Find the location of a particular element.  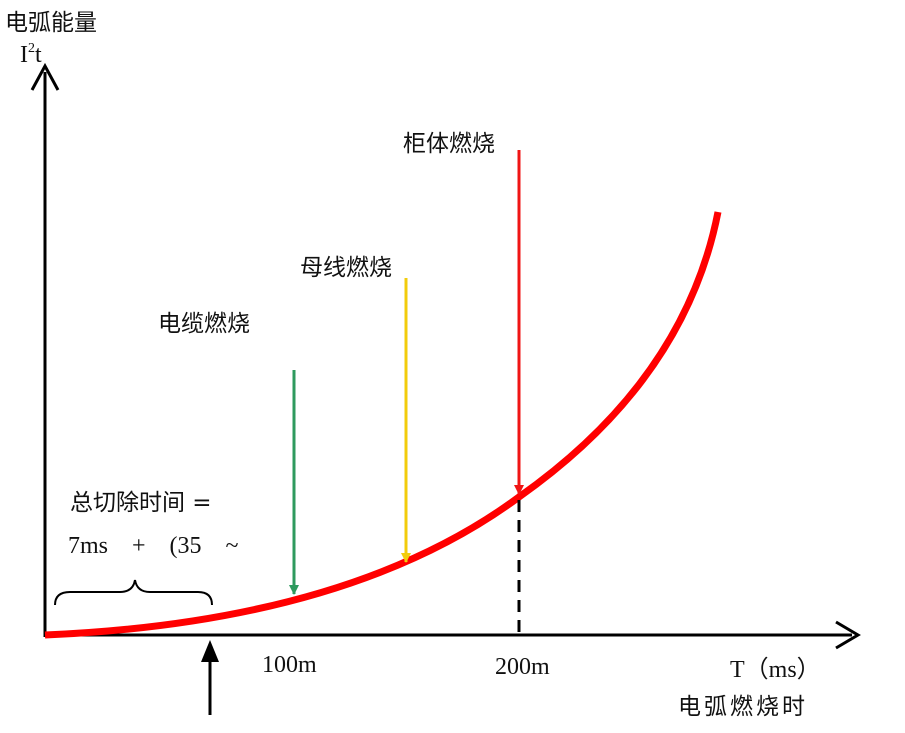

x-tick-label: 100m is located at coordinates (289, 665).